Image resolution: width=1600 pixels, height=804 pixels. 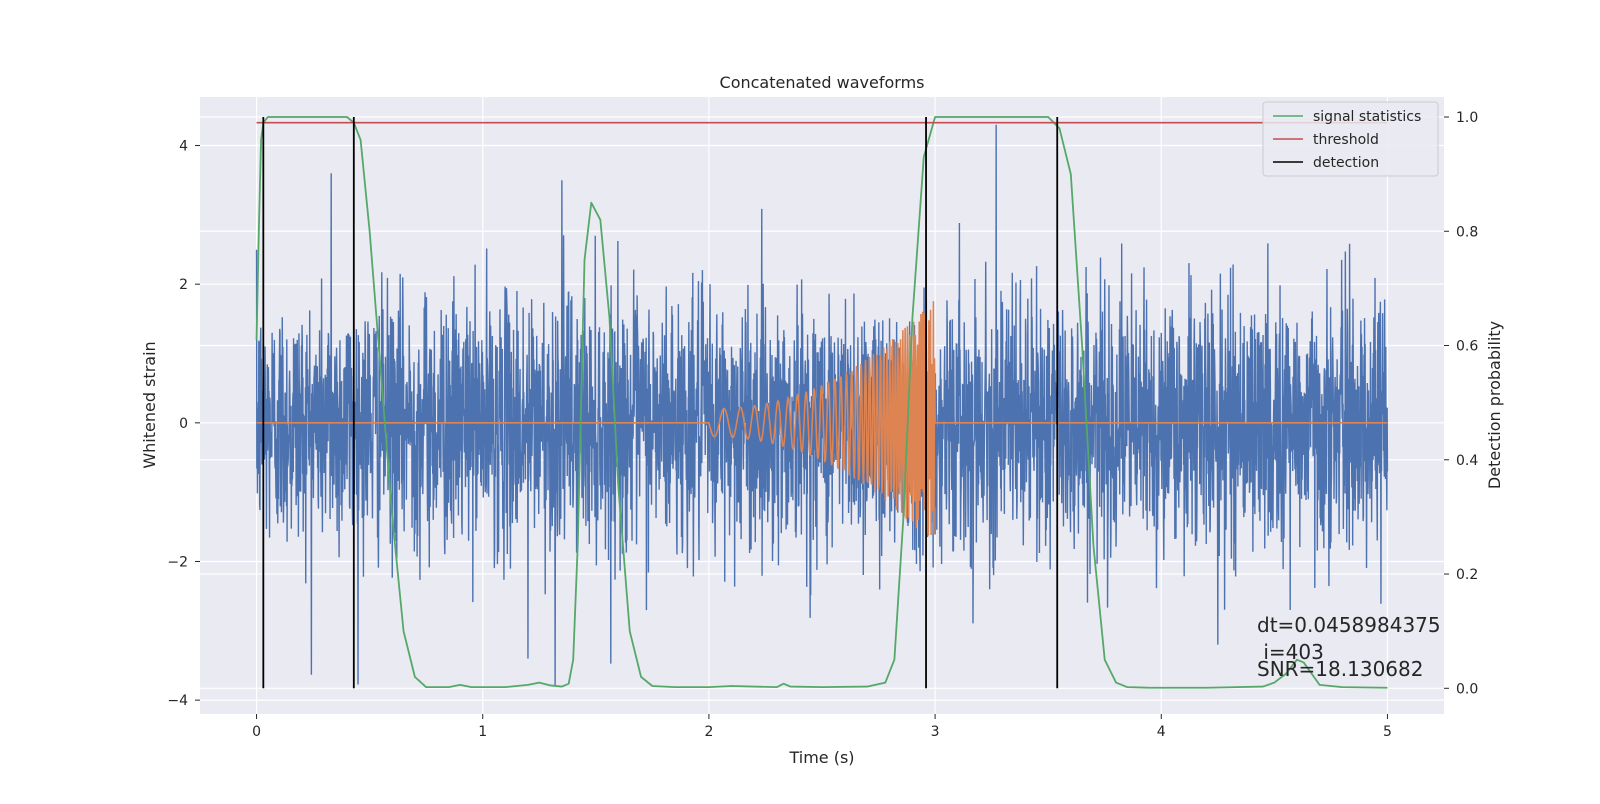 I want to click on x-tick-label: 1, so click(x=482, y=732).